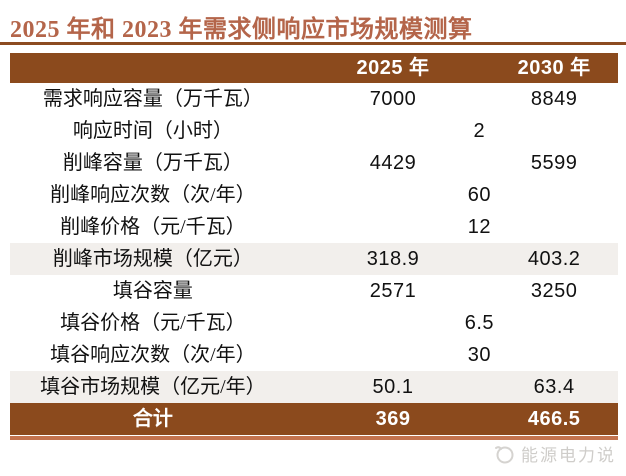 The image size is (626, 476). Describe the element at coordinates (393, 387) in the screenshot. I see `row-value-2025: 50.1` at that location.